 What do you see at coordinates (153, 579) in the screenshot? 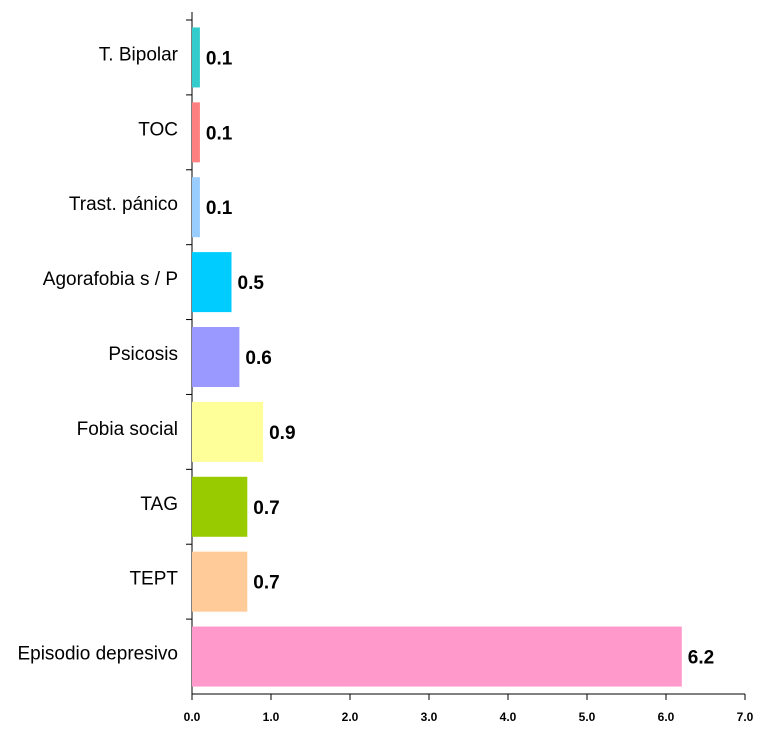
I see `y-tick-label: TEPT` at bounding box center [153, 579].